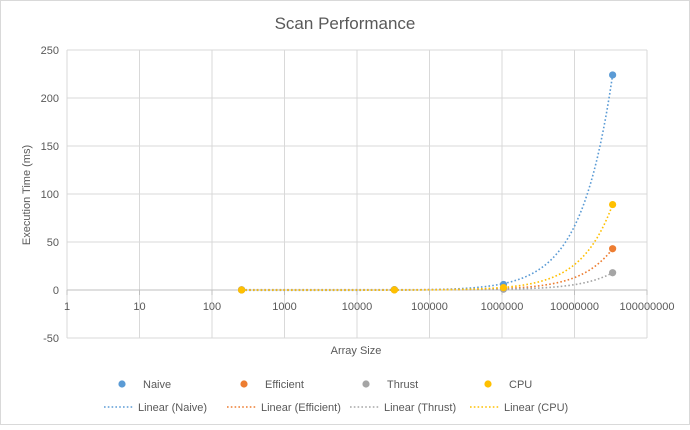  What do you see at coordinates (139, 307) in the screenshot?
I see `x-tick-label: 10` at bounding box center [139, 307].